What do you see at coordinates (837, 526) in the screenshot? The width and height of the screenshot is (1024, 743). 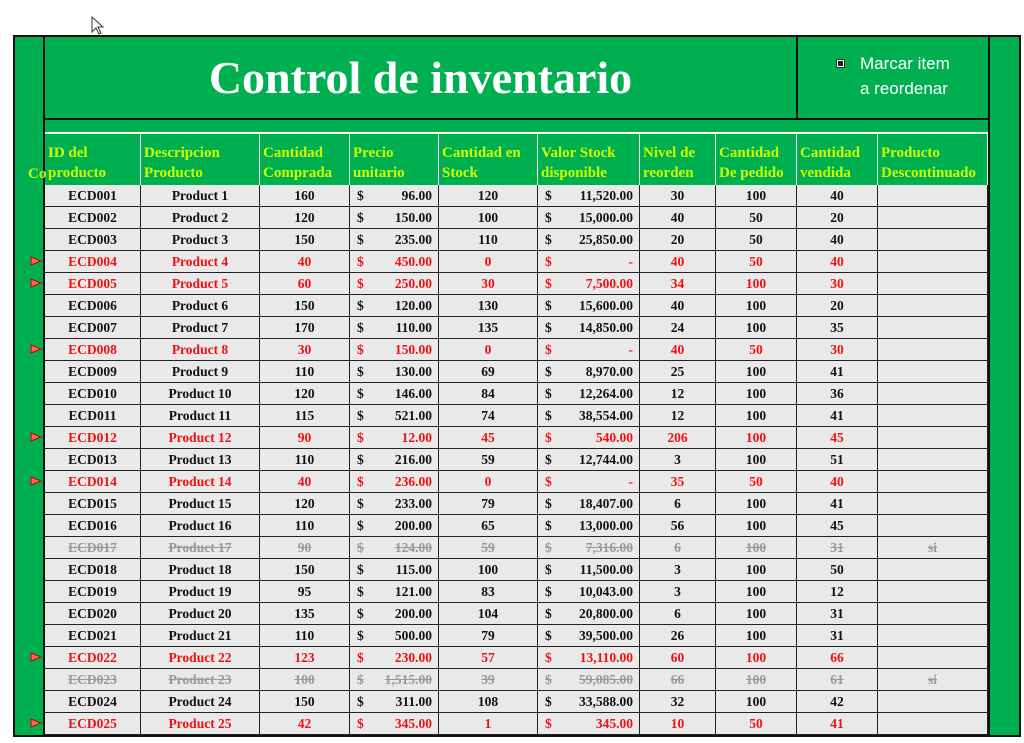 I see `cell: 45` at bounding box center [837, 526].